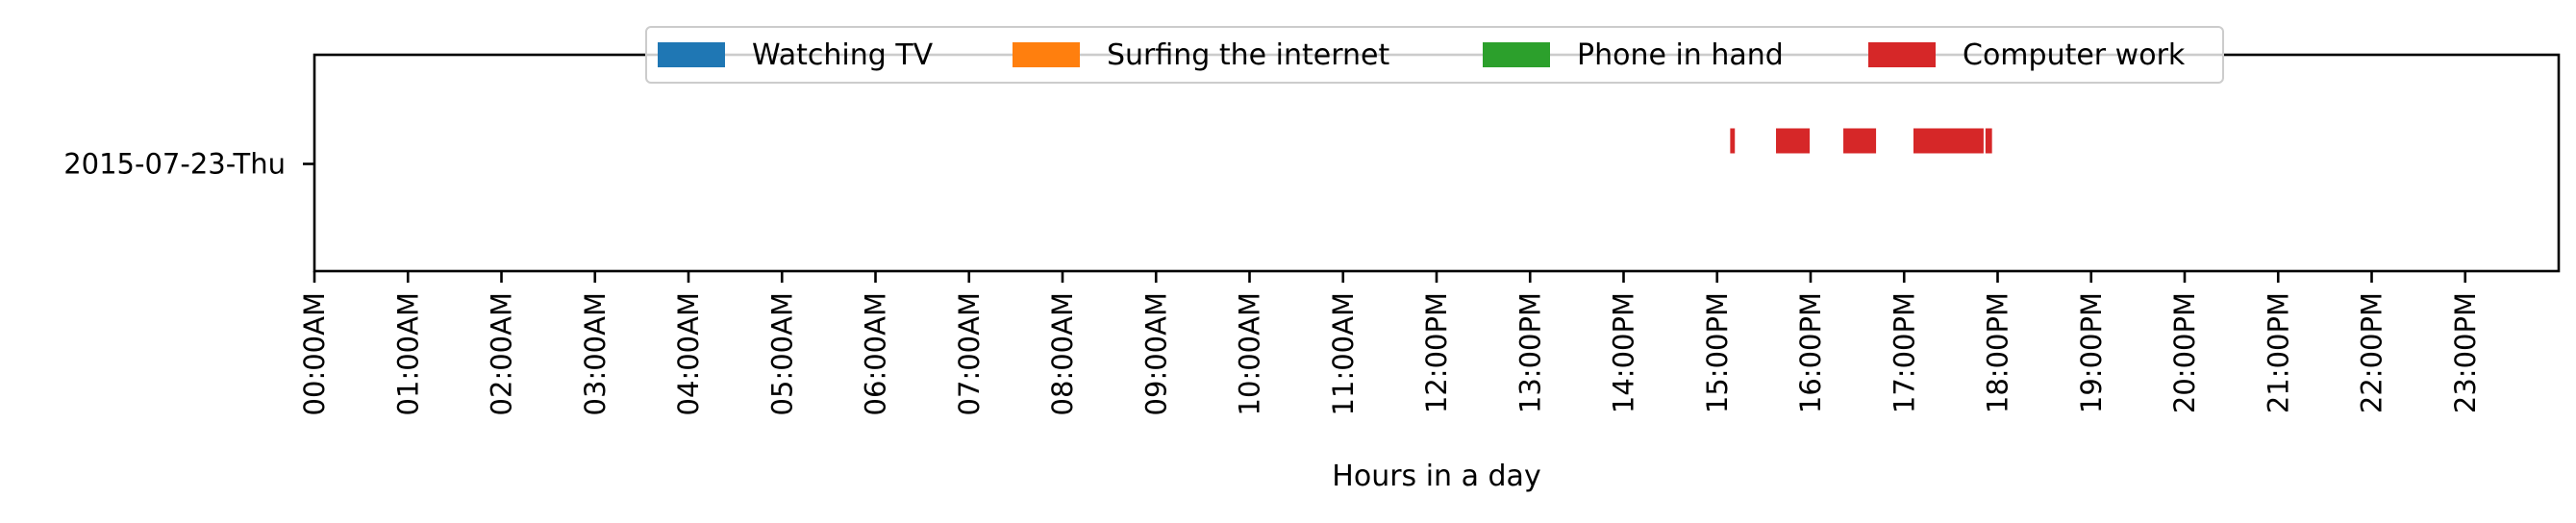 Image resolution: width=2576 pixels, height=523 pixels. I want to click on legend-label: Computer work, so click(2074, 55).